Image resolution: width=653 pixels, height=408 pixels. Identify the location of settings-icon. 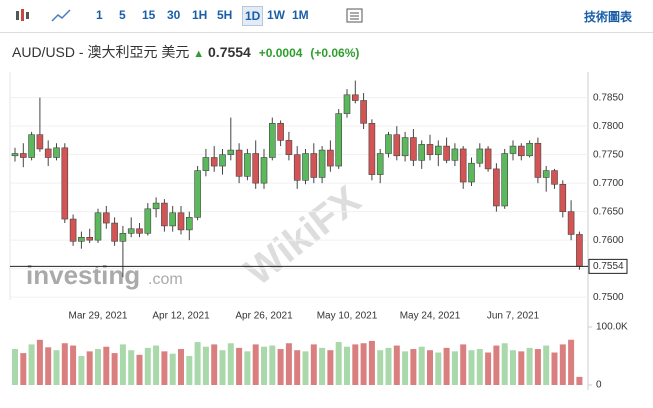
(355, 16).